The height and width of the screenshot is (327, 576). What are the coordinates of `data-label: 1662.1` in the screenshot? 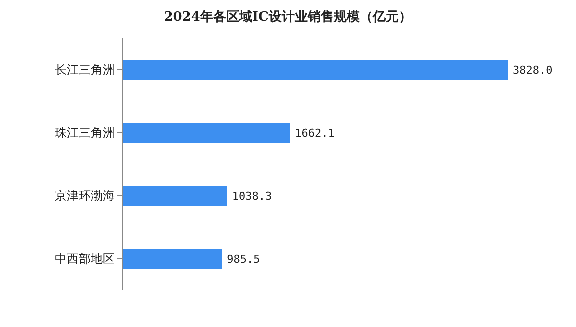 It's located at (315, 133).